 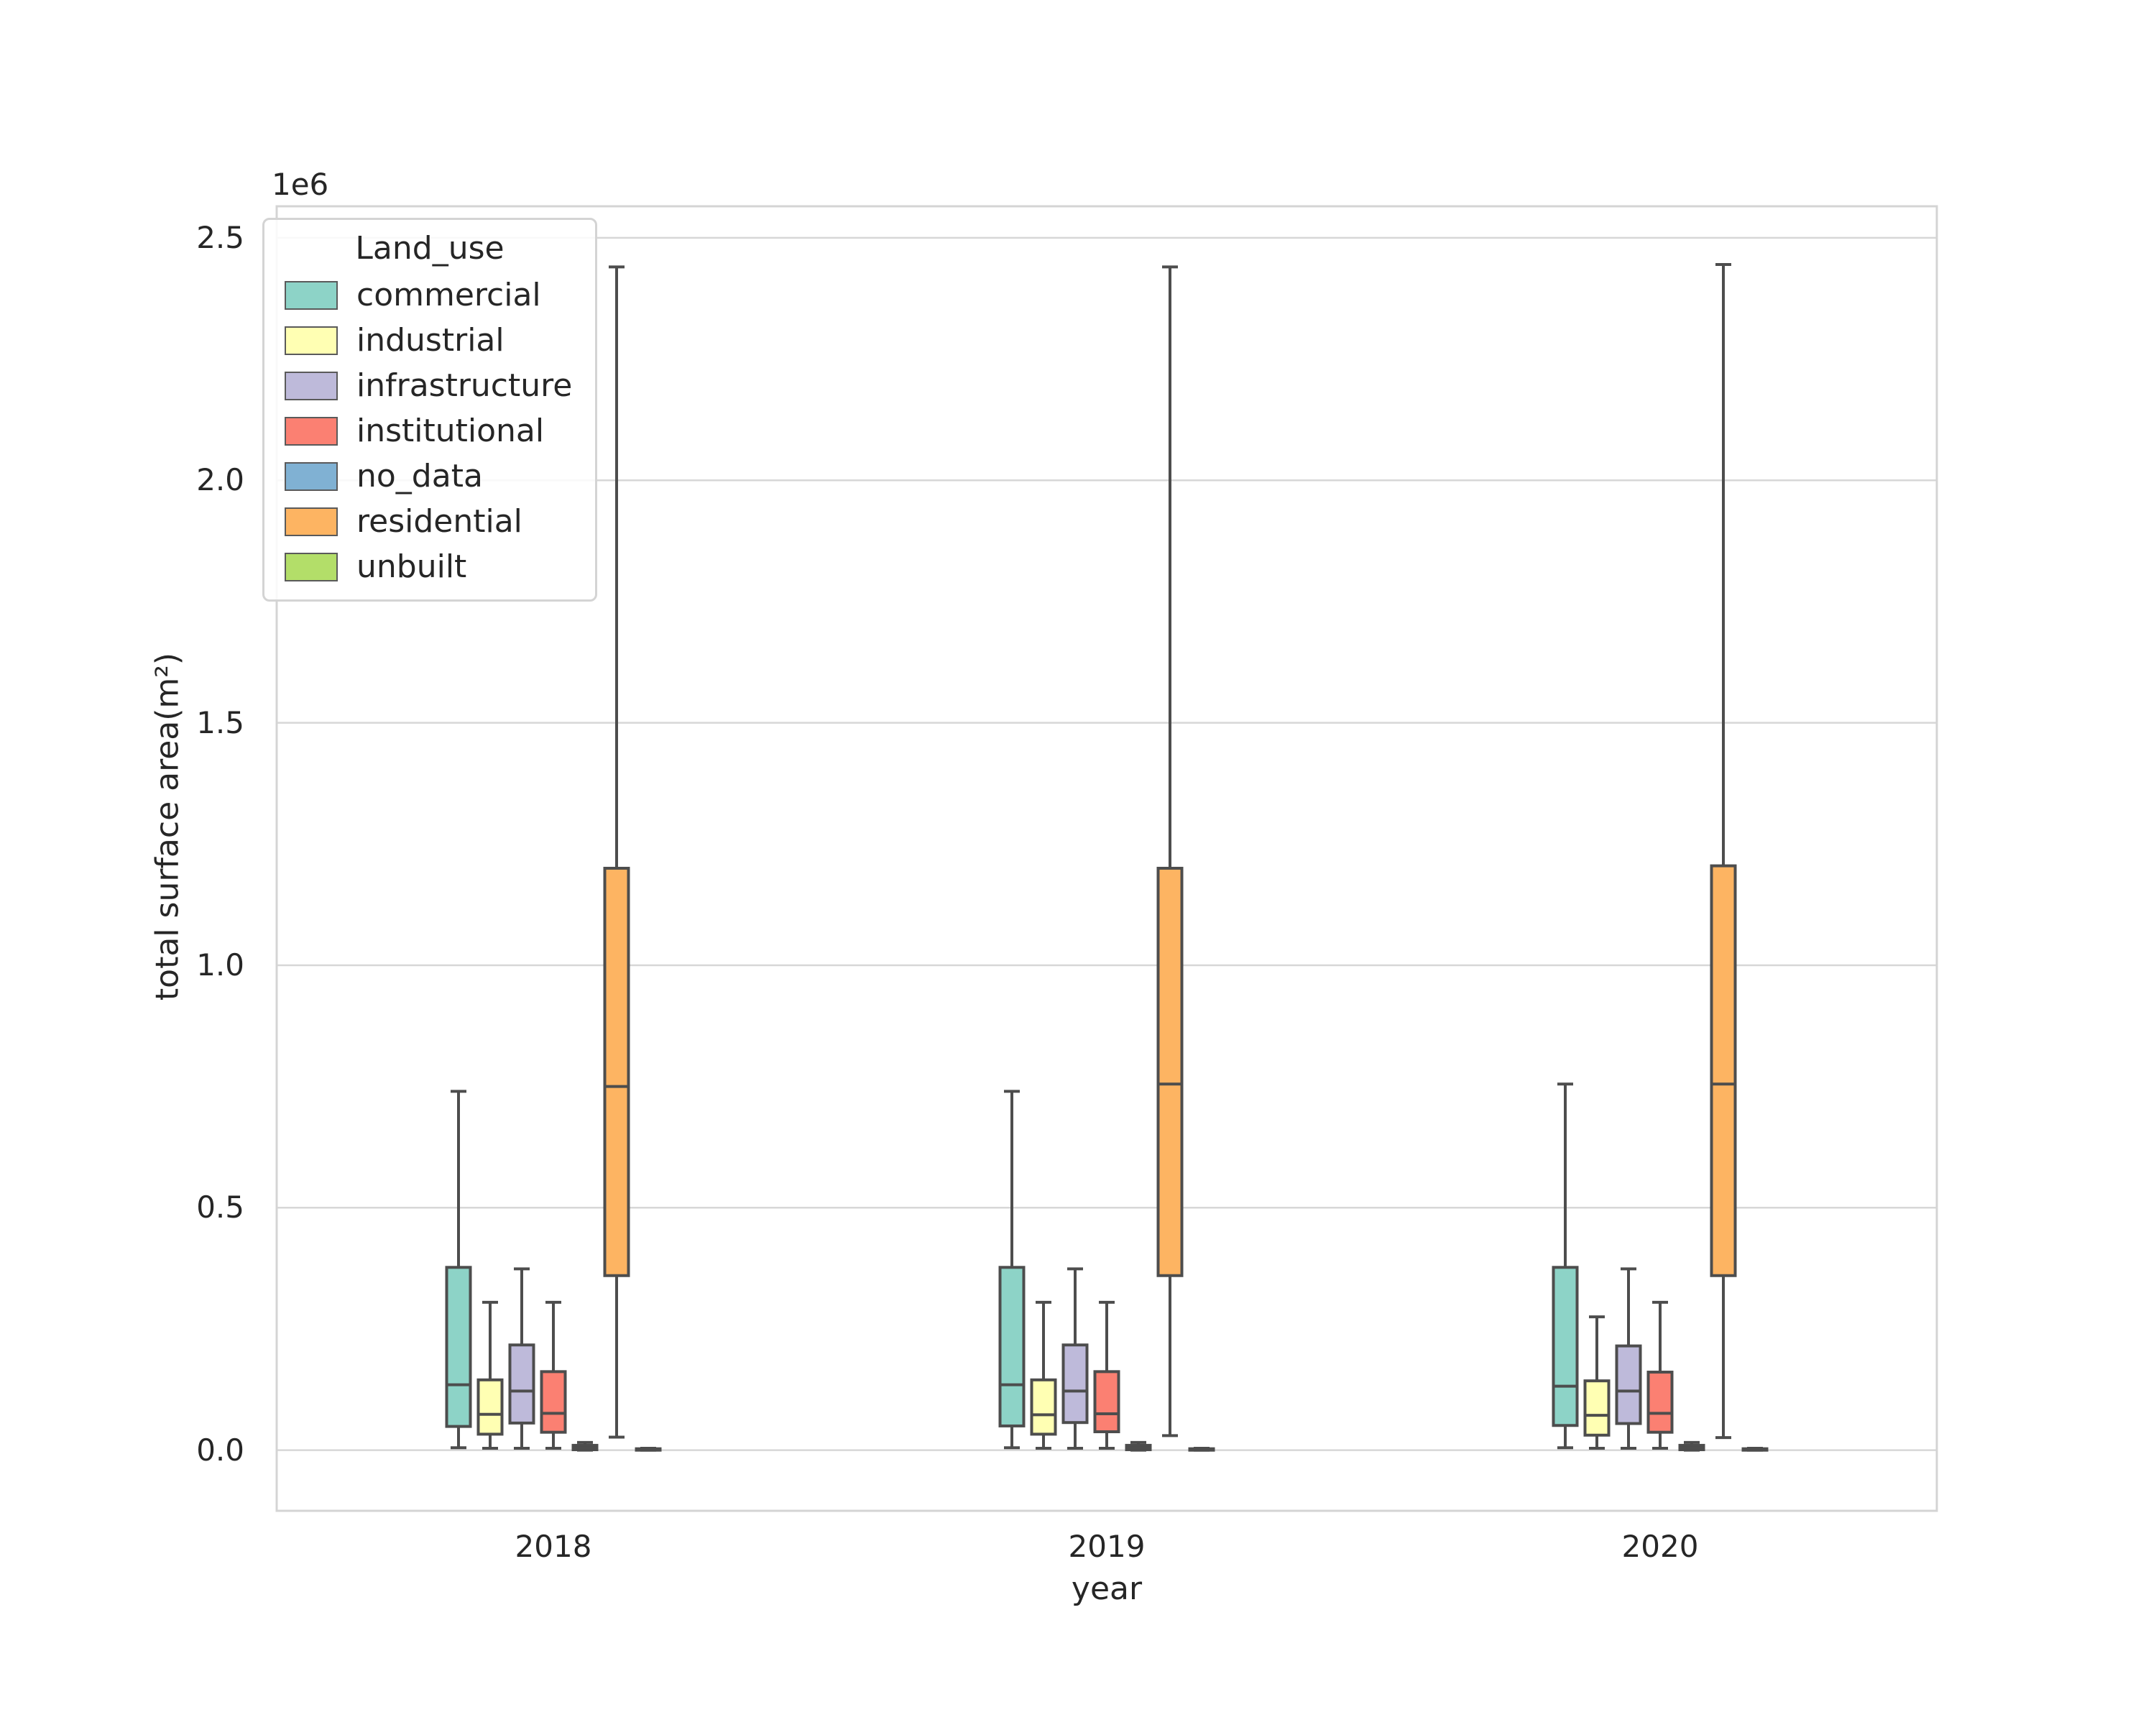 I want to click on y-tick-label-2.5: 2.5, so click(x=220, y=237).